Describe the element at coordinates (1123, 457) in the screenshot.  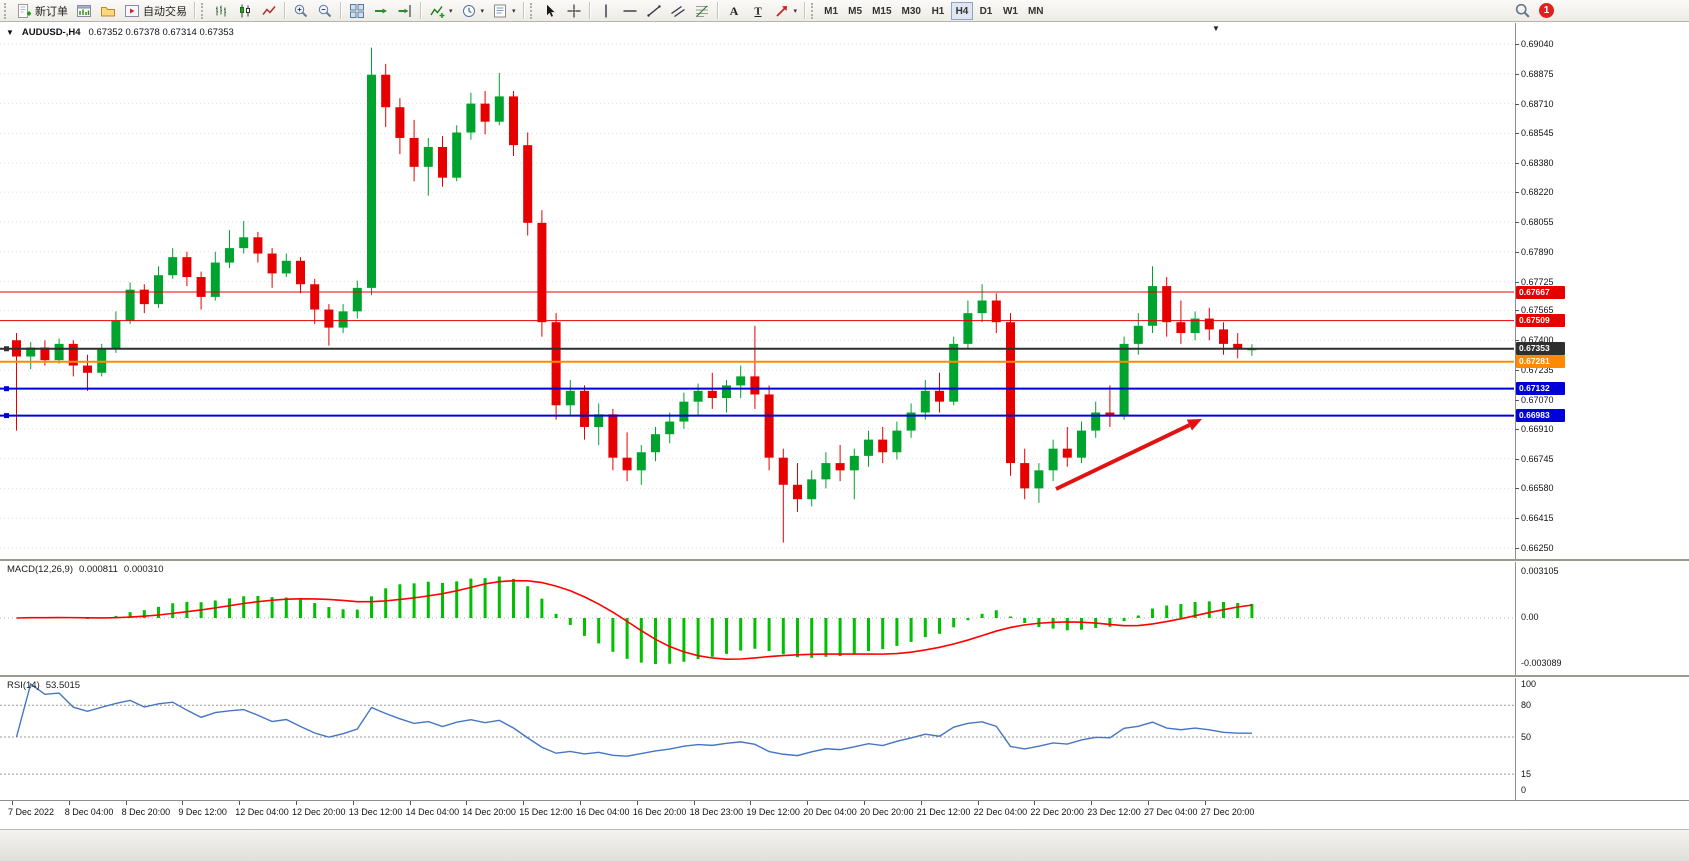
I see `trend-arrow` at that location.